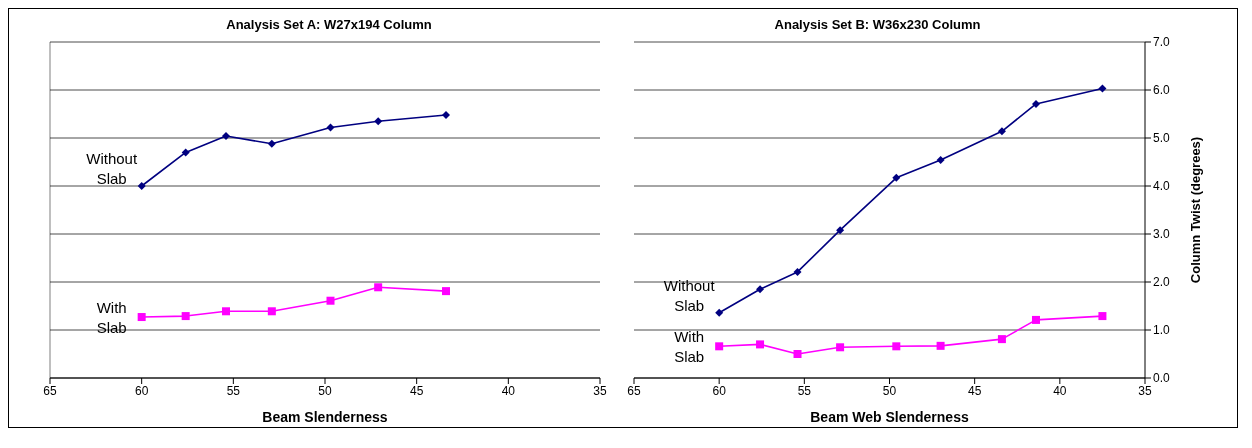  I want to click on y-tick-label: 0.0, so click(1162, 378).